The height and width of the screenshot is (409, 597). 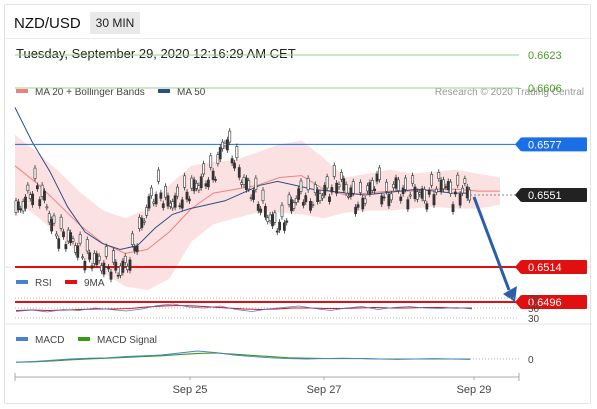 I want to click on level-tag-arrow, so click(x=518, y=144).